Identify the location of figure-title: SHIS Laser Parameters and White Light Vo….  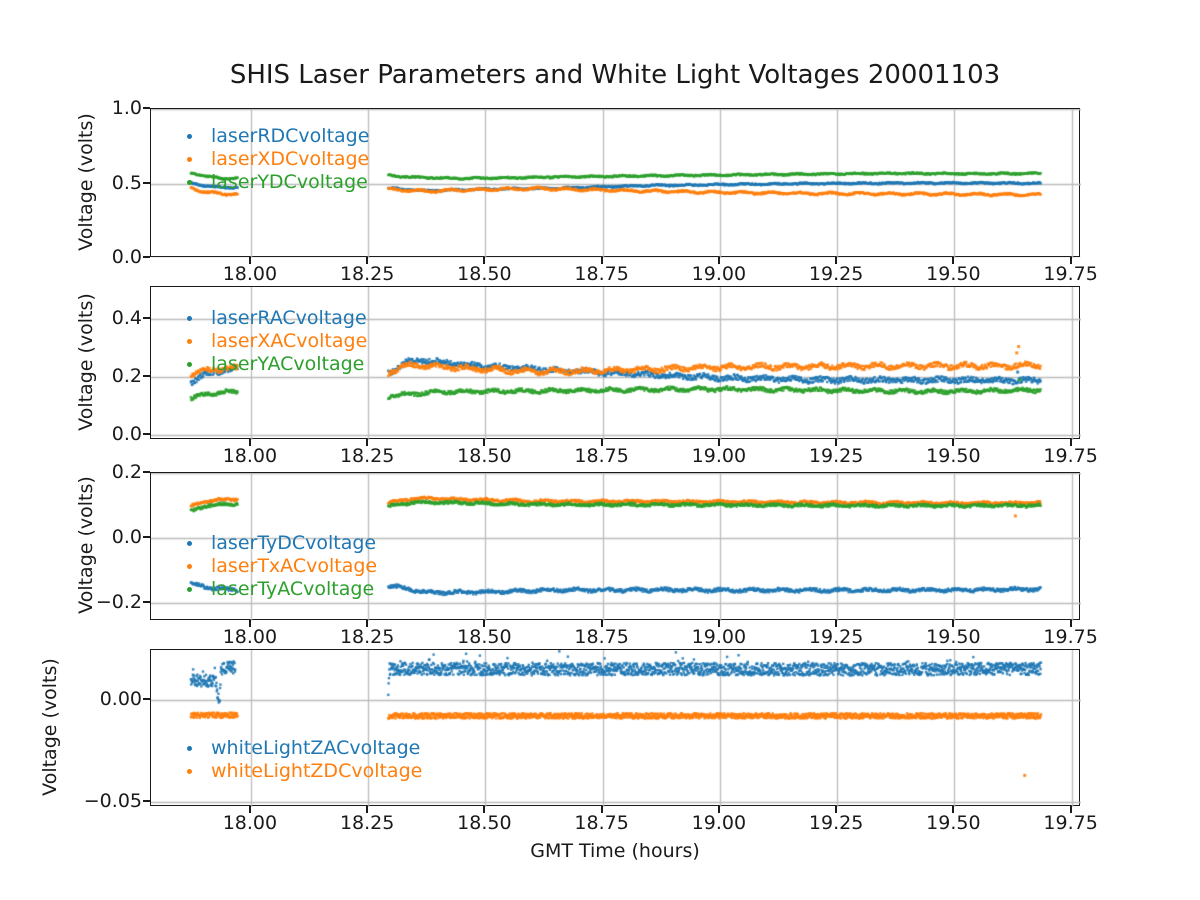
(615, 75).